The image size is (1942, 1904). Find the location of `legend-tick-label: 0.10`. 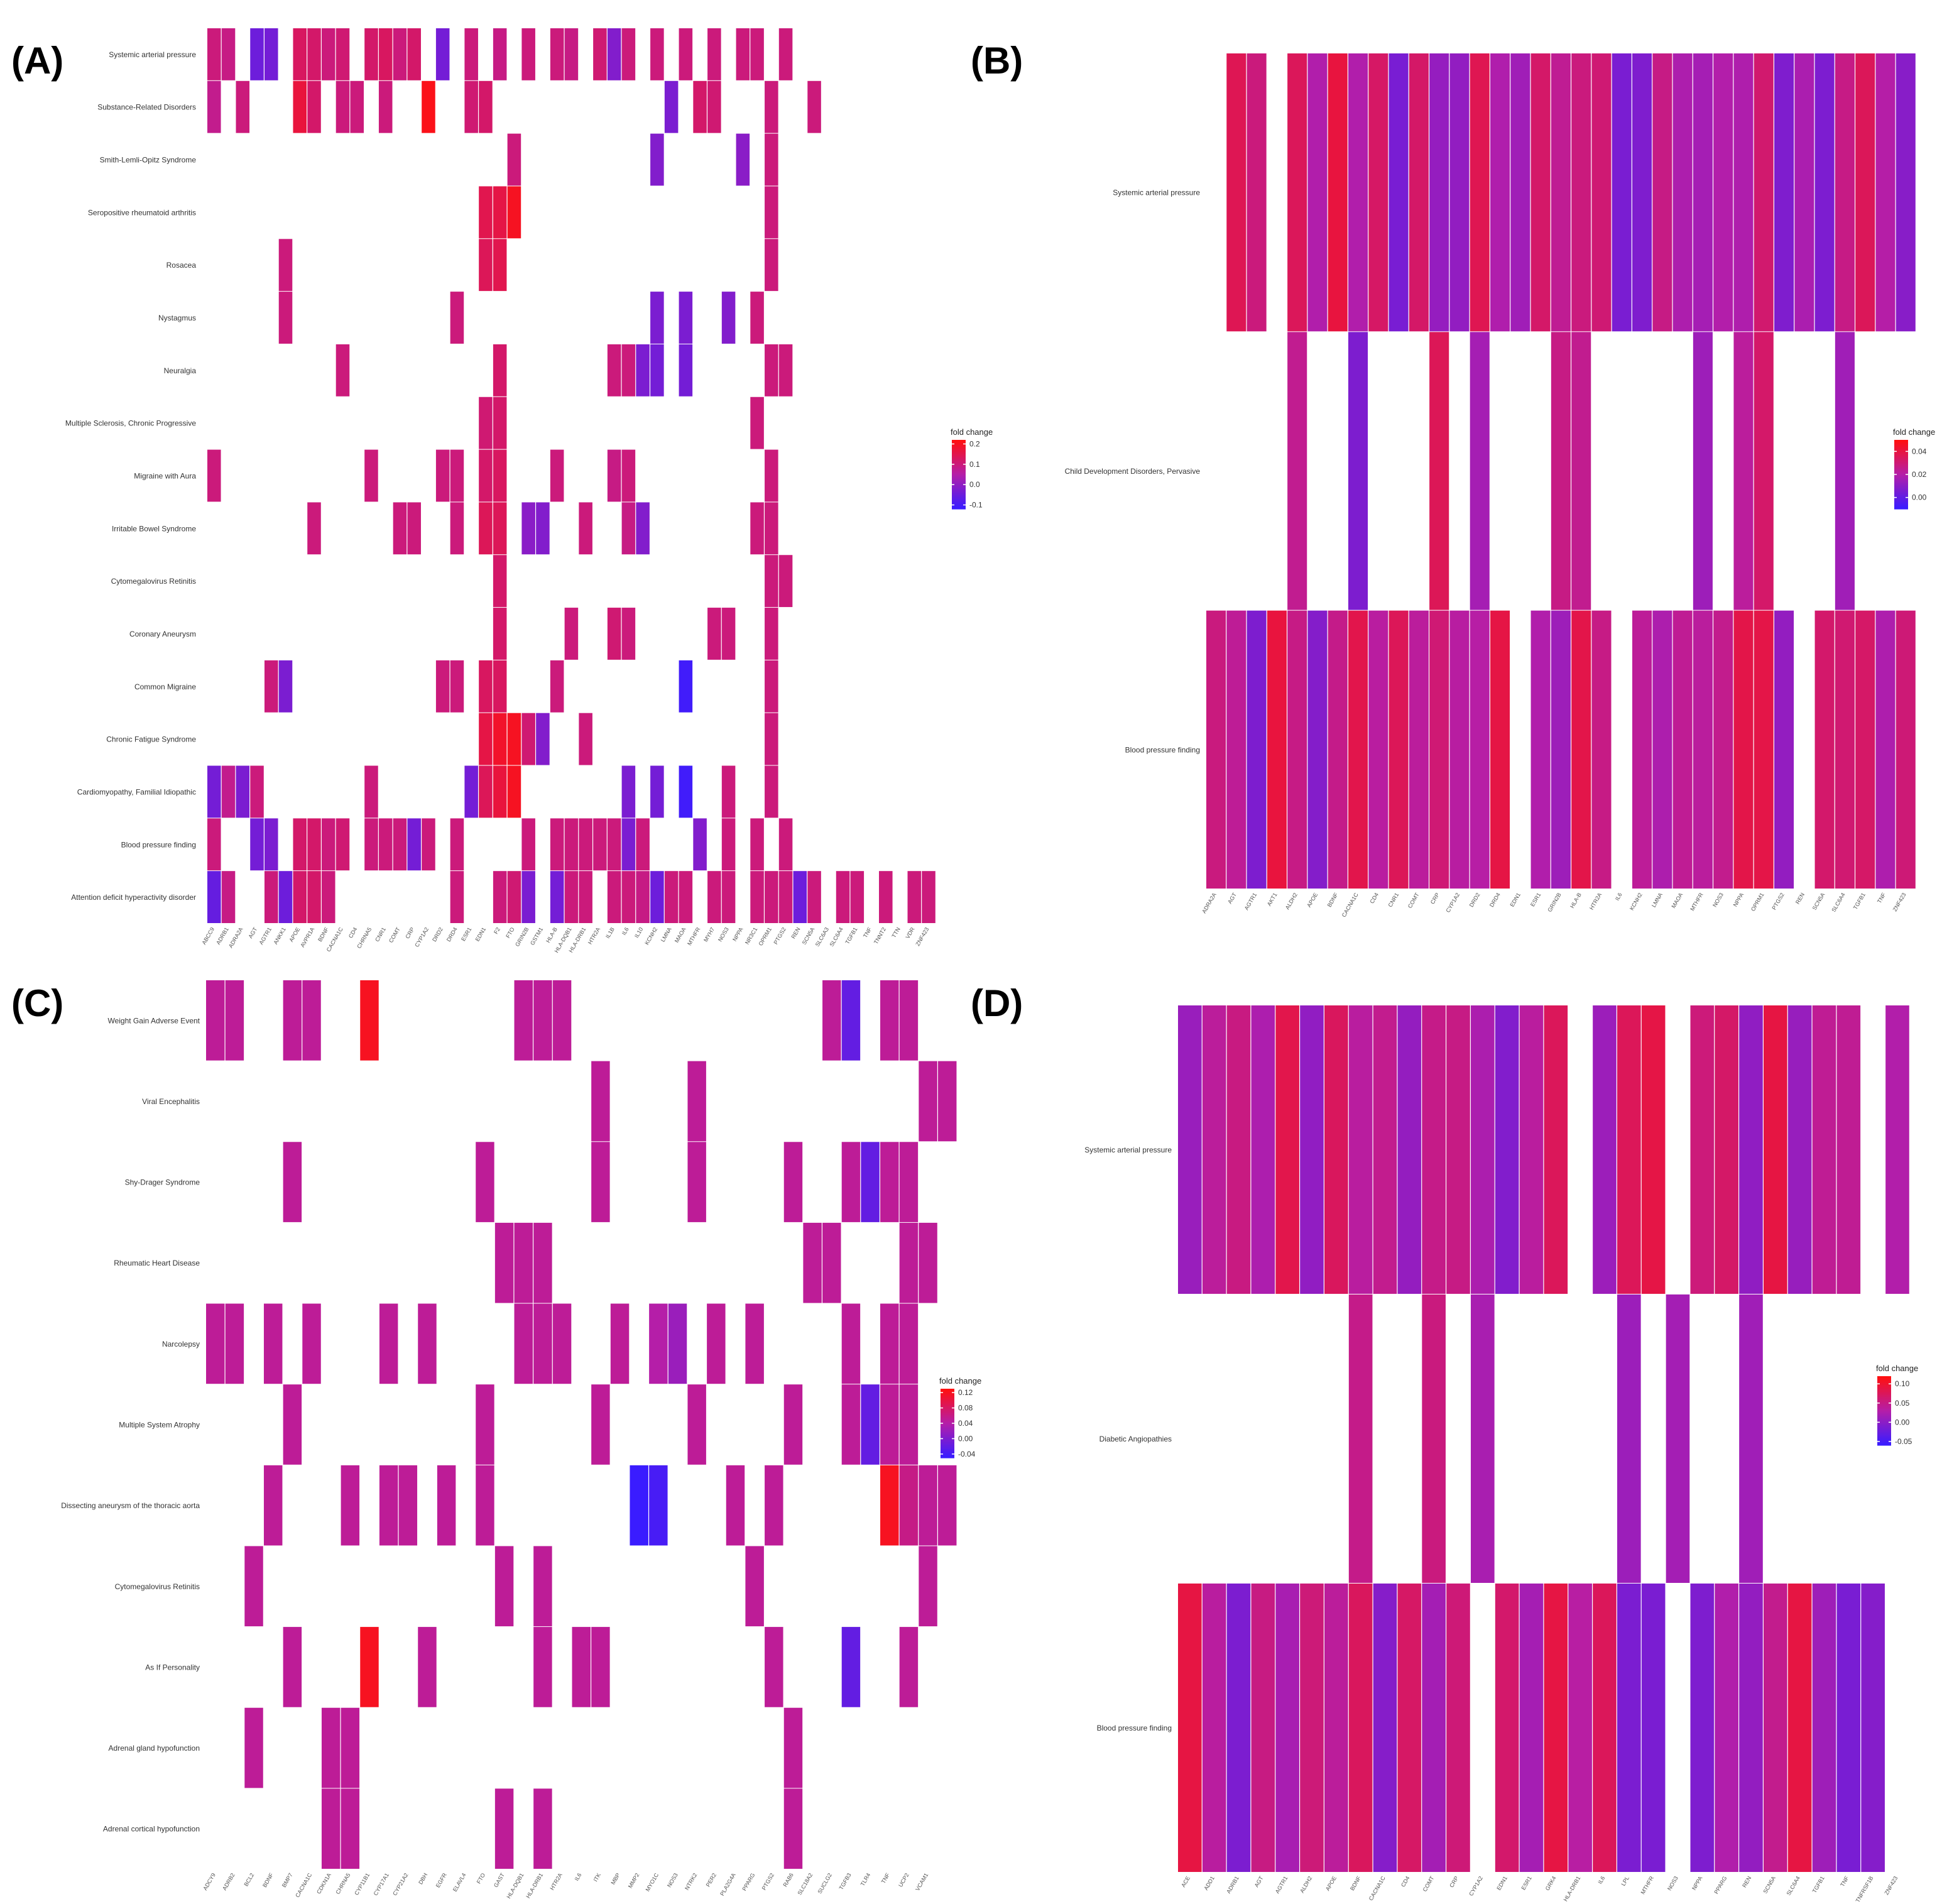

legend-tick-label: 0.10 is located at coordinates (1902, 1383).